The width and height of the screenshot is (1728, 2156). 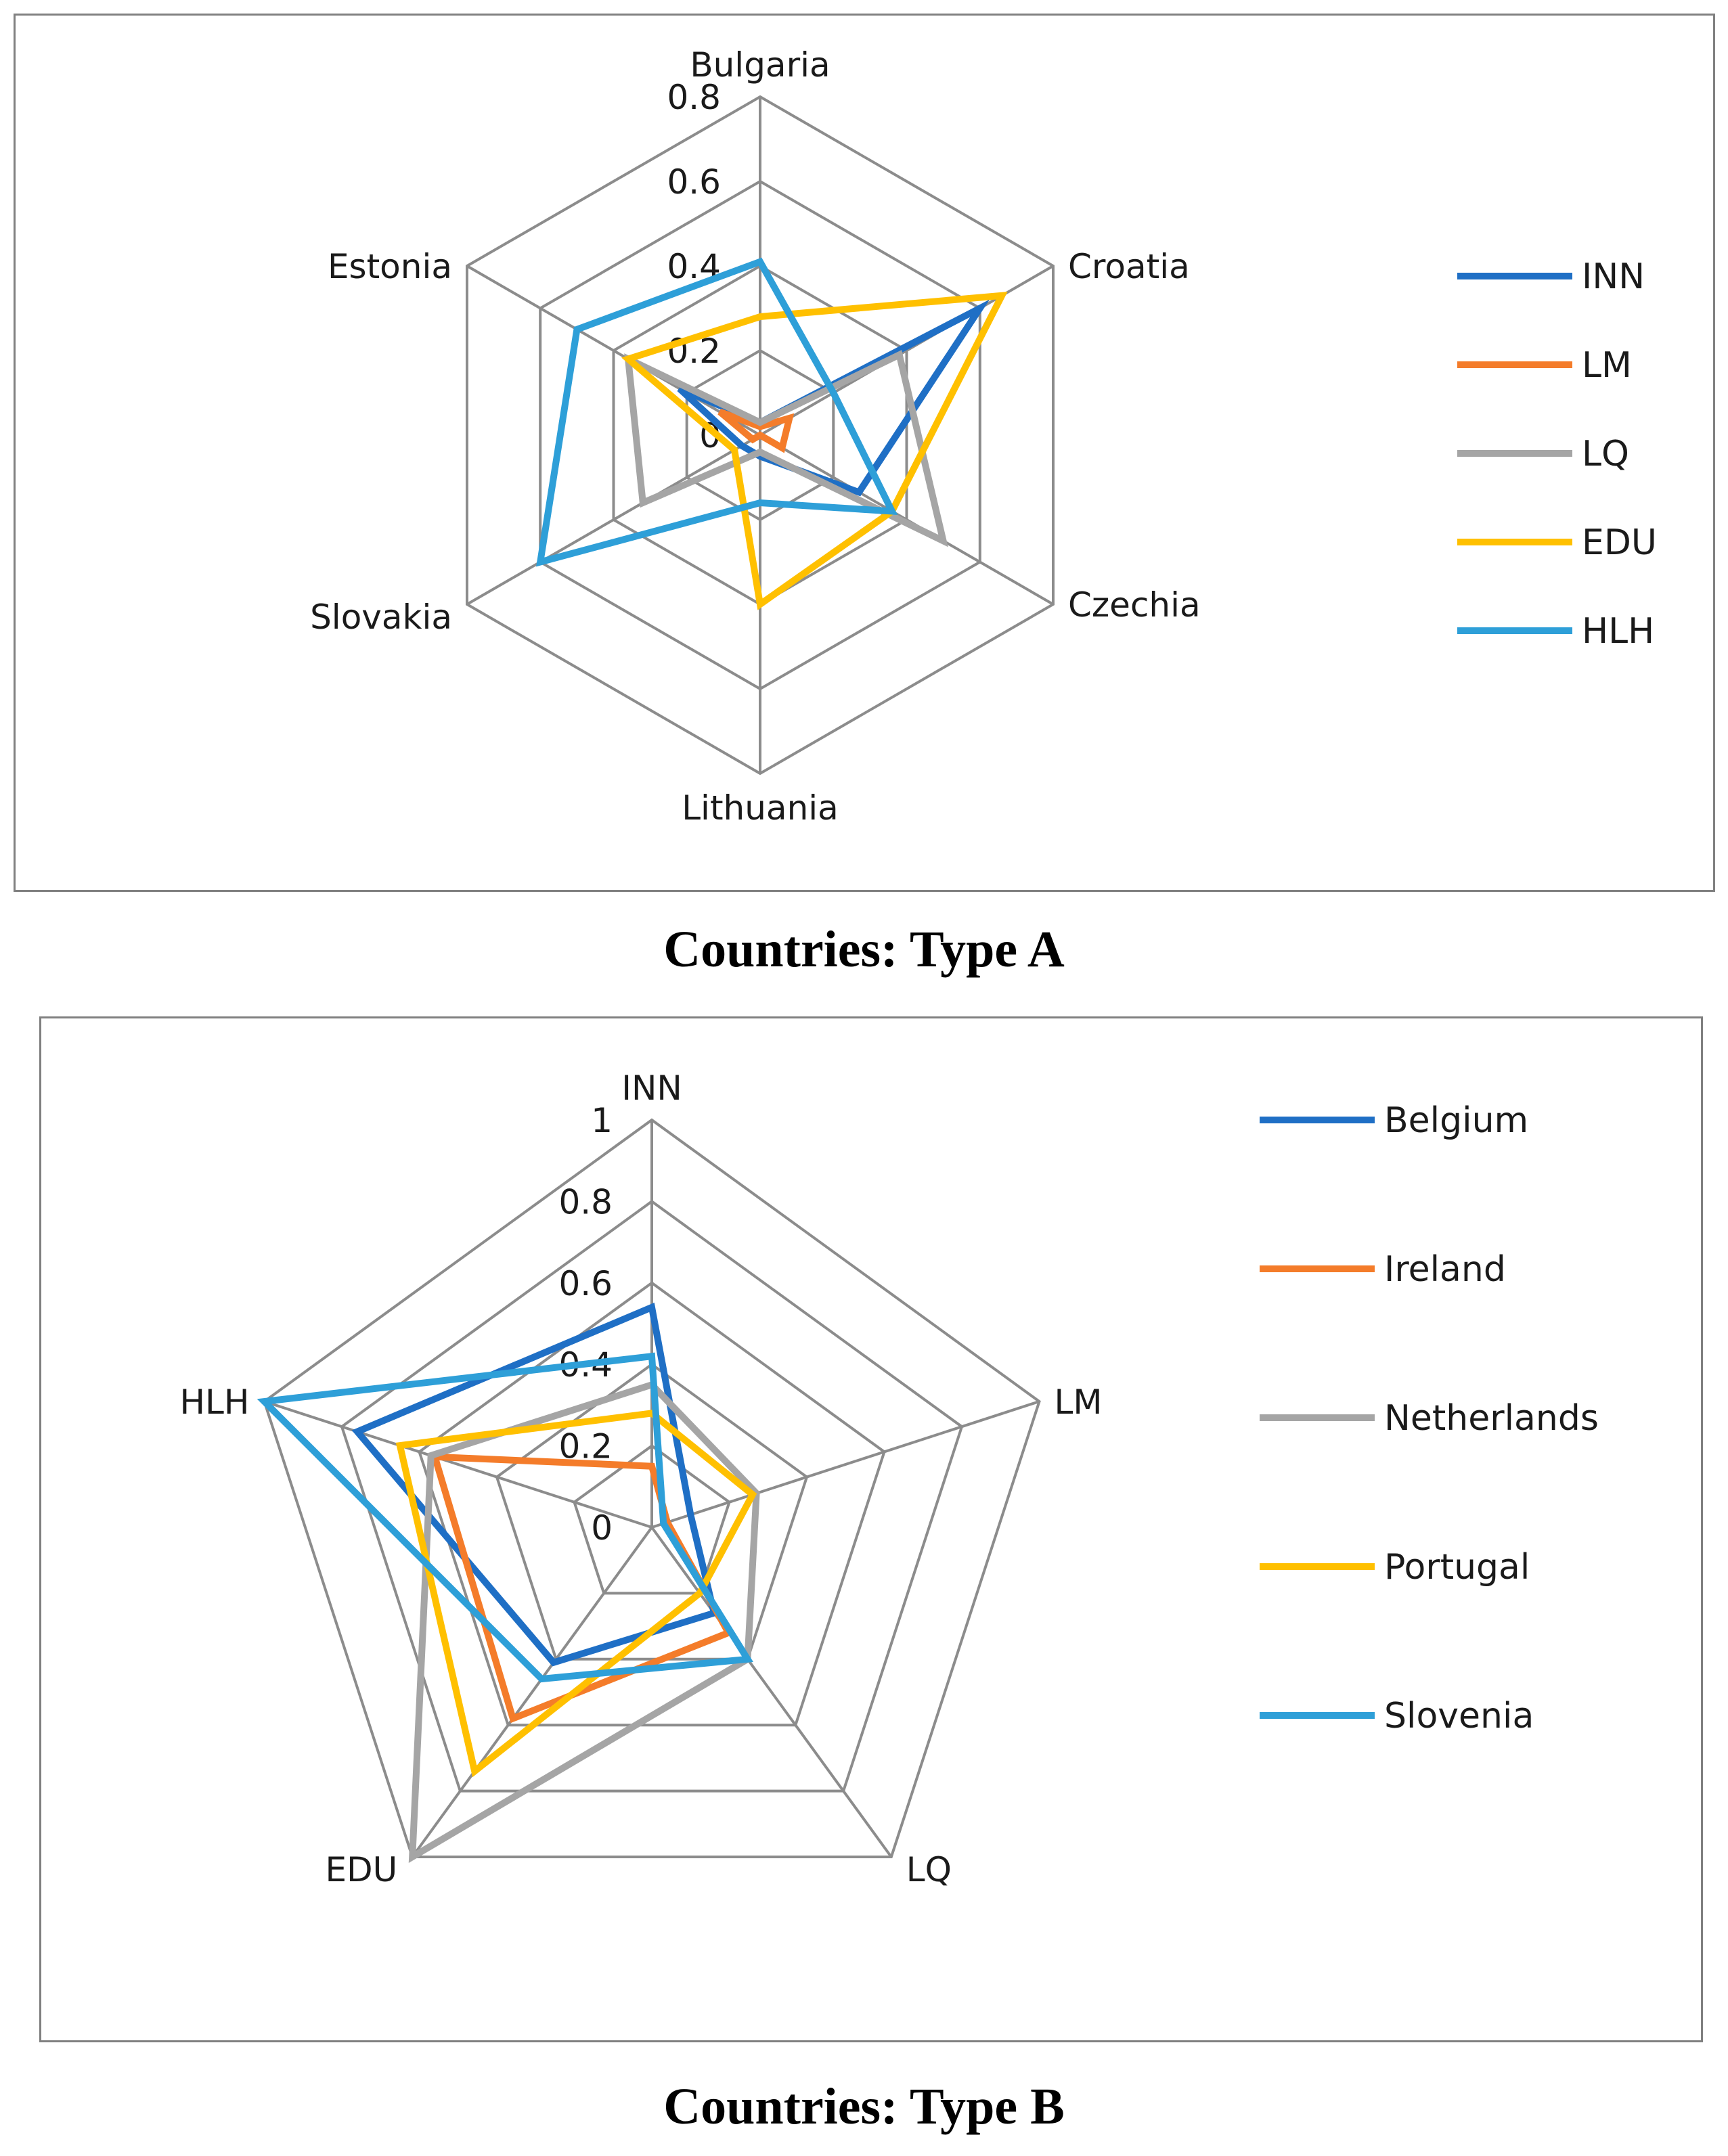 What do you see at coordinates (390, 266) in the screenshot?
I see `category-label: Estonia` at bounding box center [390, 266].